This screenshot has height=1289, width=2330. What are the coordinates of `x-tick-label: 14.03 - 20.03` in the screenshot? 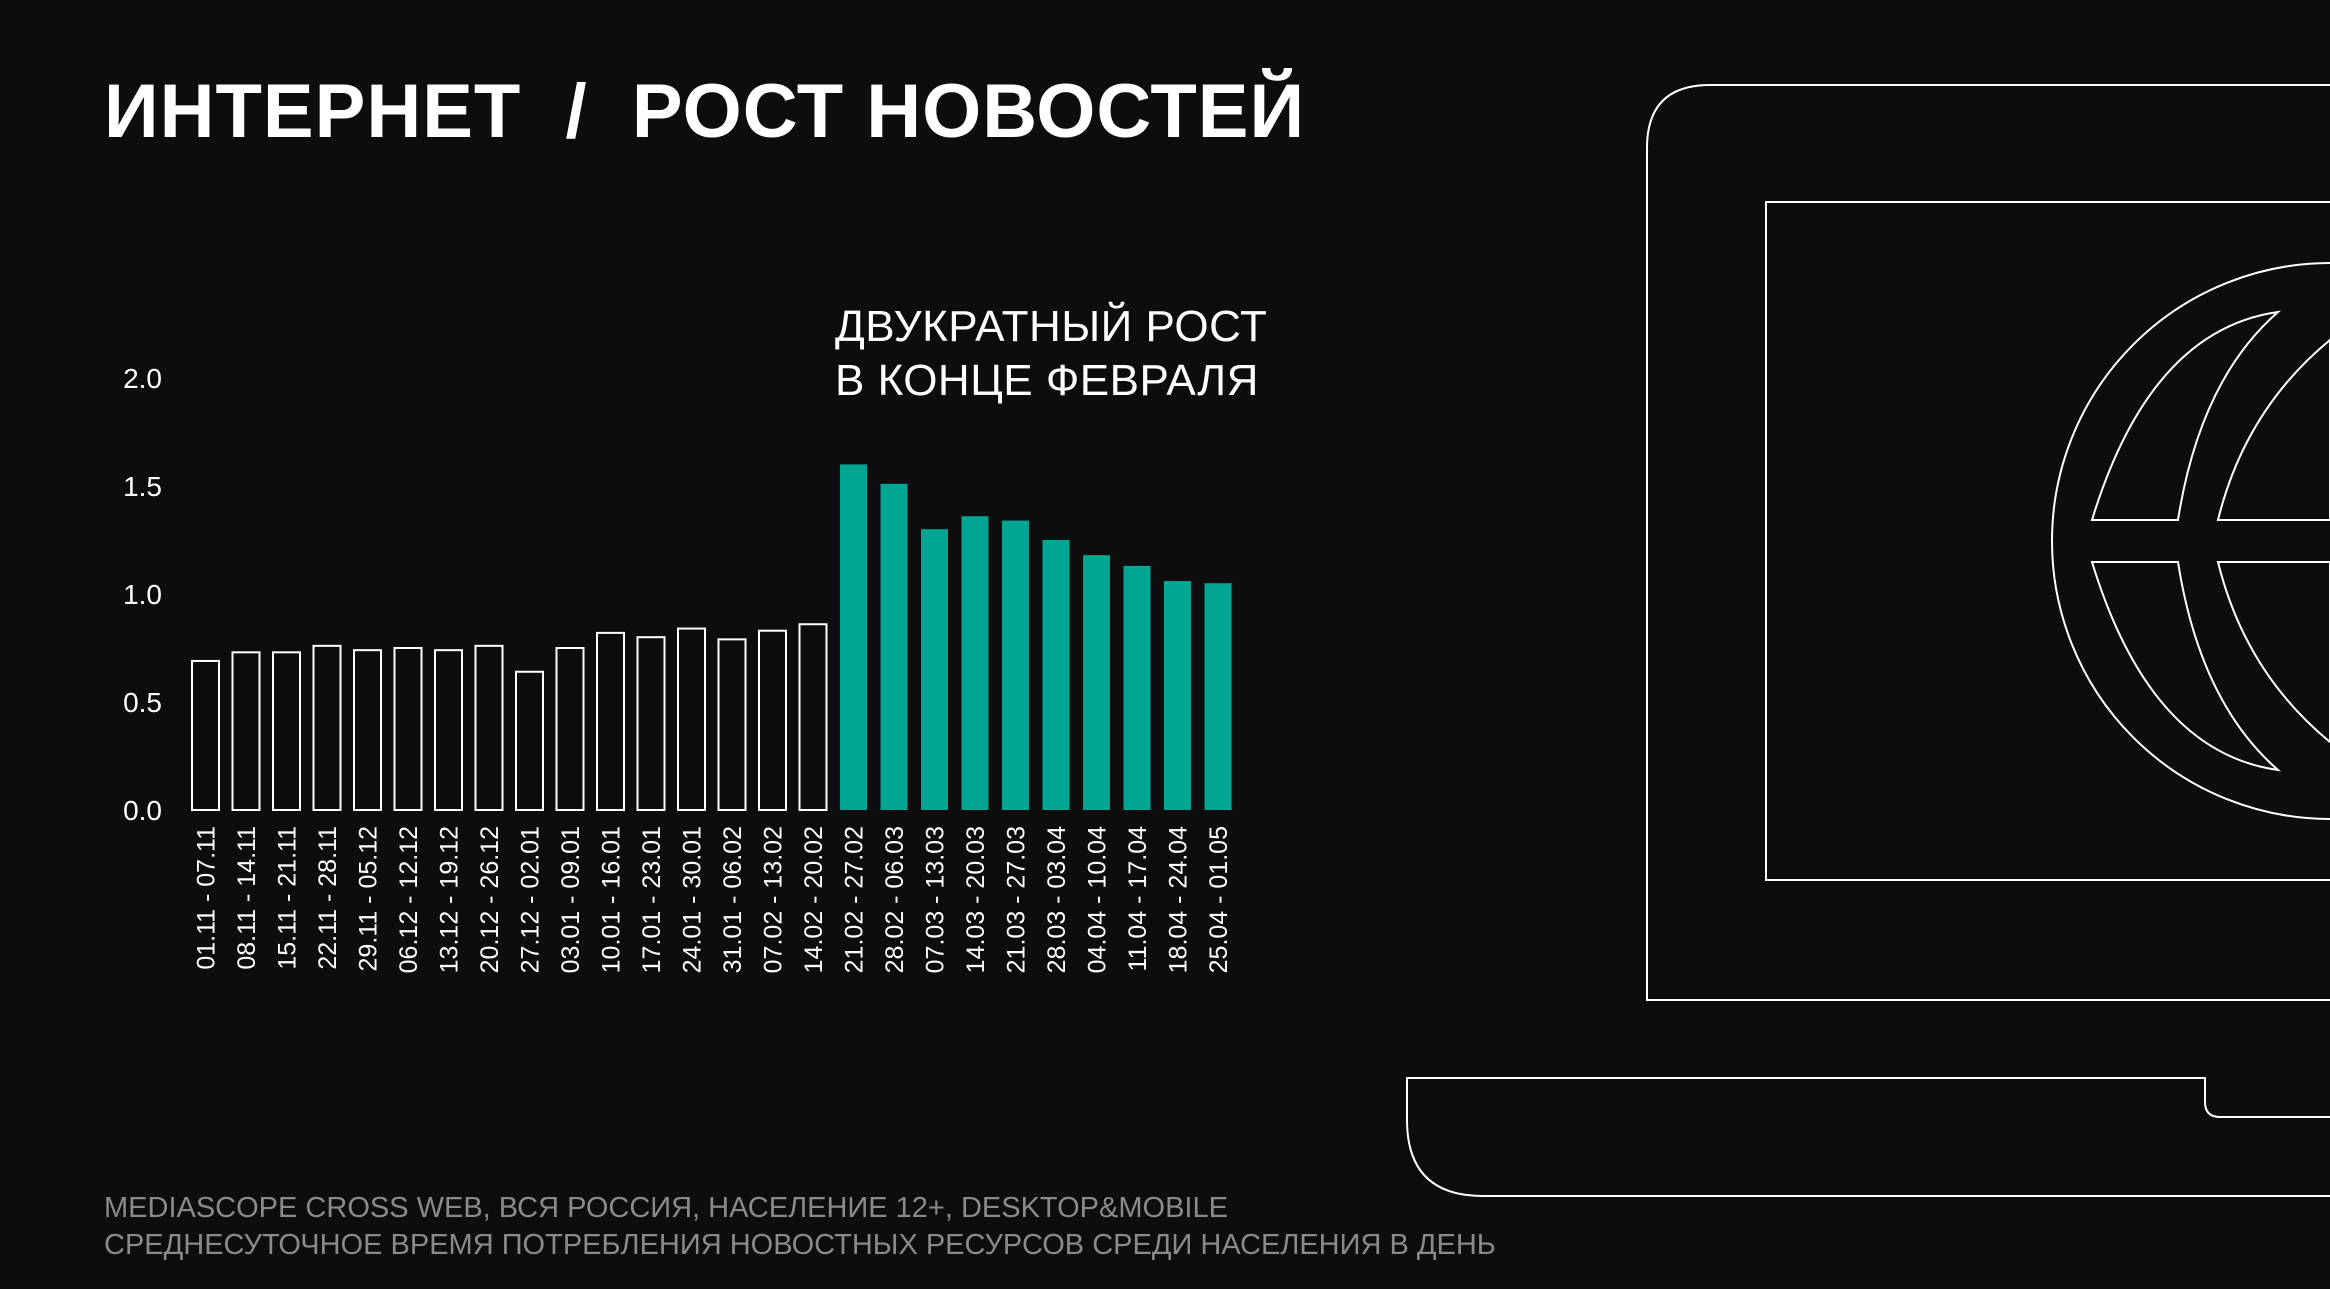 It's located at (976, 899).